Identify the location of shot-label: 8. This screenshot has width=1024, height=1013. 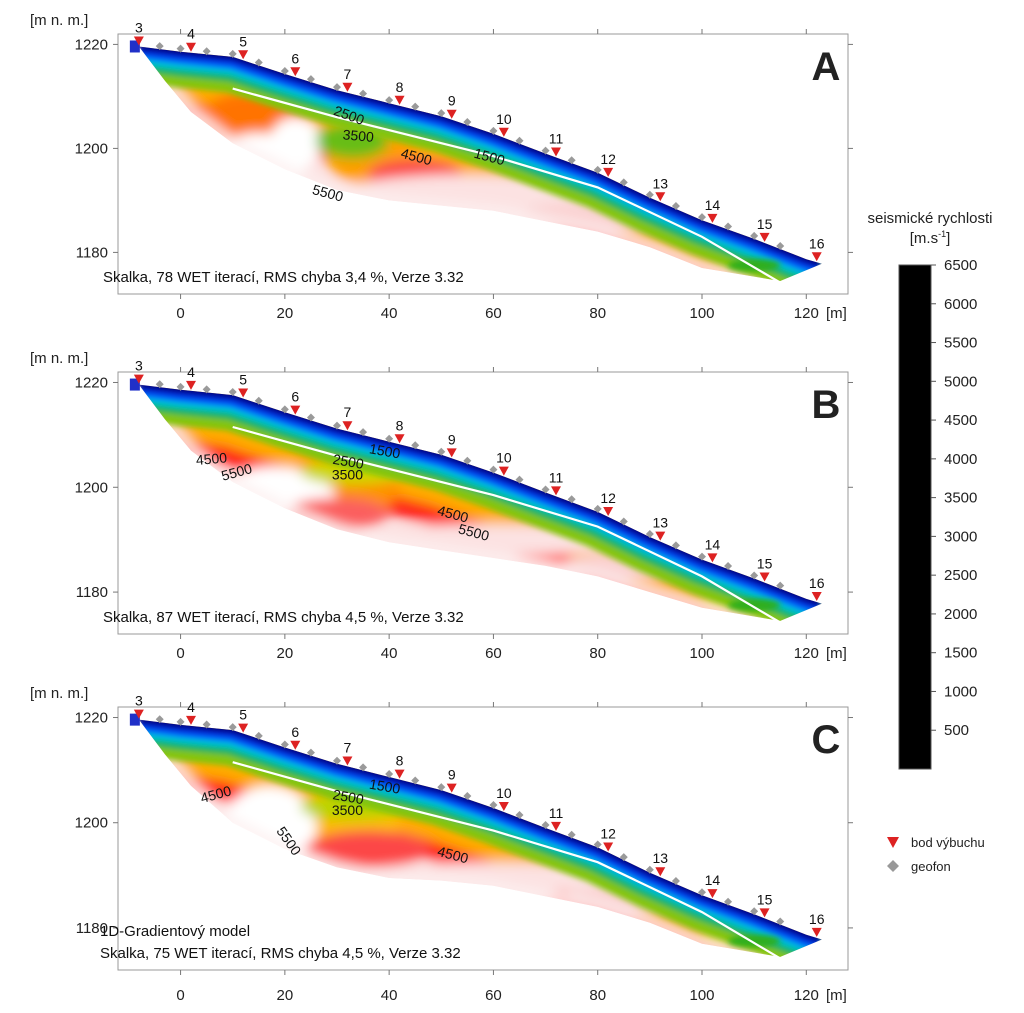
(400, 425).